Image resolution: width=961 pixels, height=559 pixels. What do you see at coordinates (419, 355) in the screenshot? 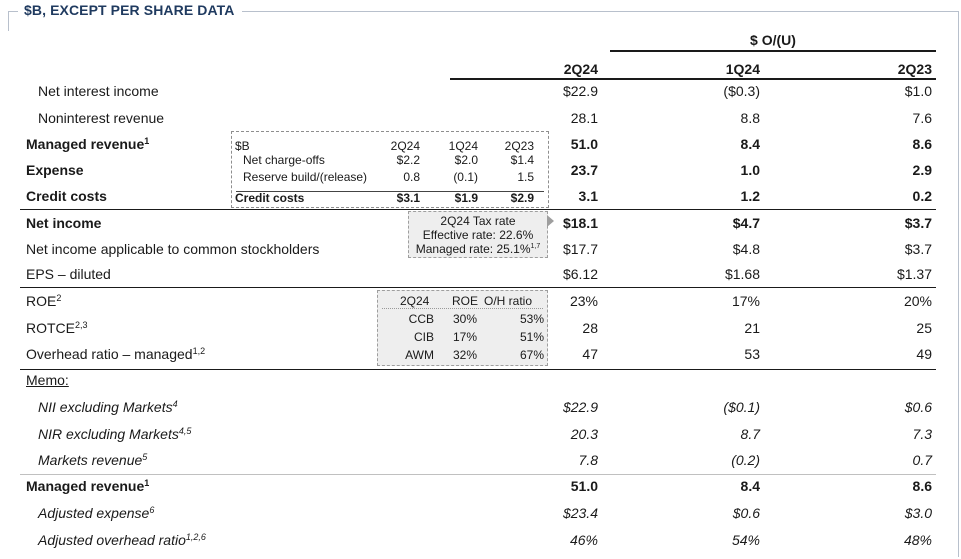
I see `segment-awm: AWM` at bounding box center [419, 355].